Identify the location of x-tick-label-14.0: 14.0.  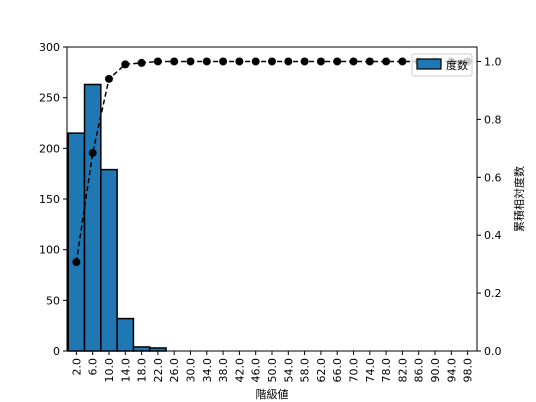
(125, 370).